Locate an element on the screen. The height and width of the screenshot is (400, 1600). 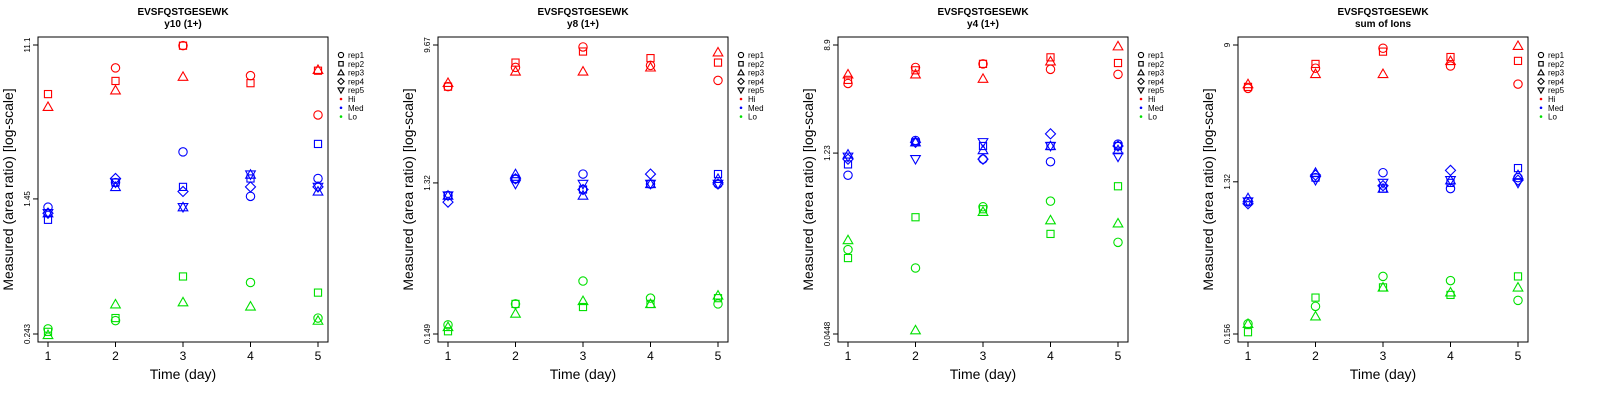
point-hi-rep1-day3 is located at coordinates (1383, 48).